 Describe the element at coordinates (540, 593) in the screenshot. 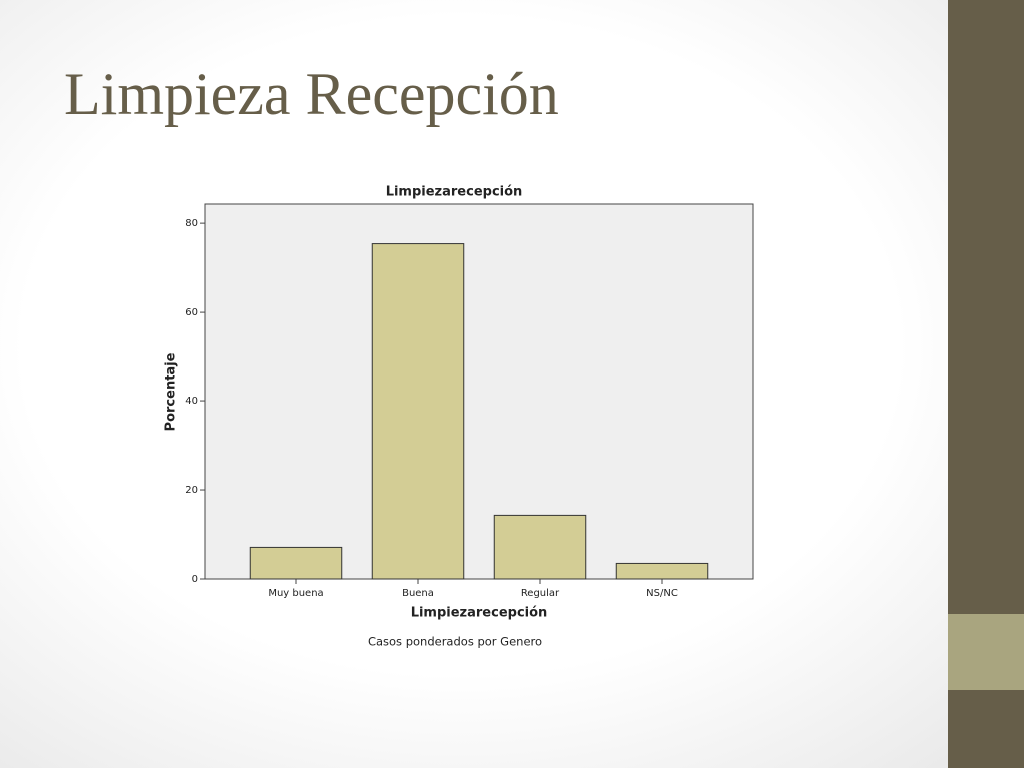

I see `x-tick-label: Regular` at that location.